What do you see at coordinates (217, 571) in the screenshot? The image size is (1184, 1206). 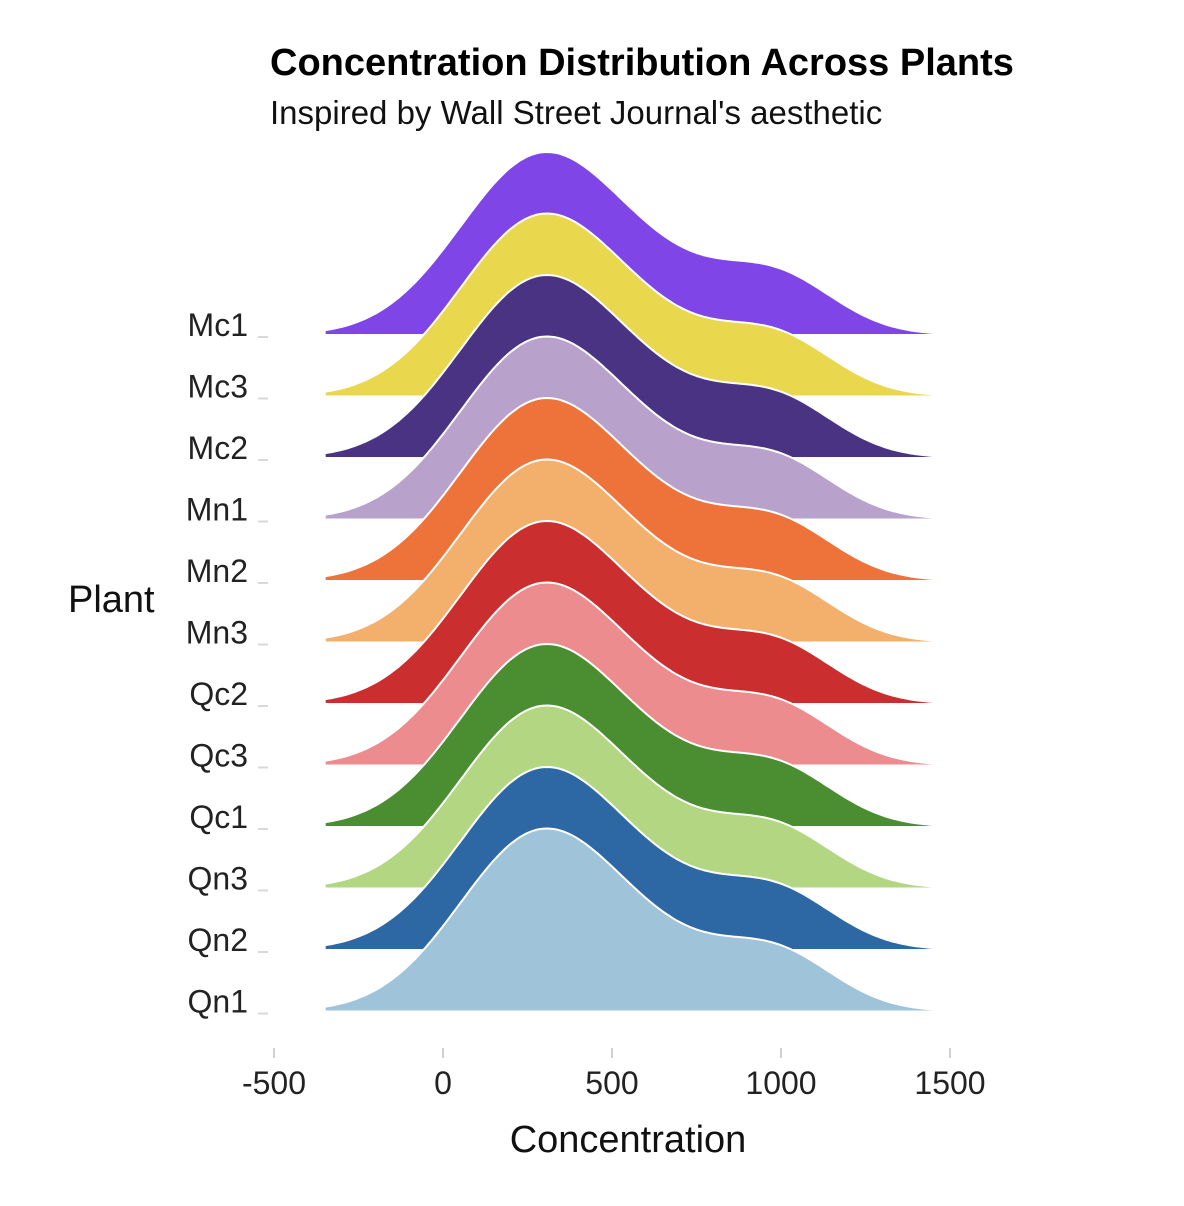 I see `y-tick-label-mn2: Mn2` at bounding box center [217, 571].